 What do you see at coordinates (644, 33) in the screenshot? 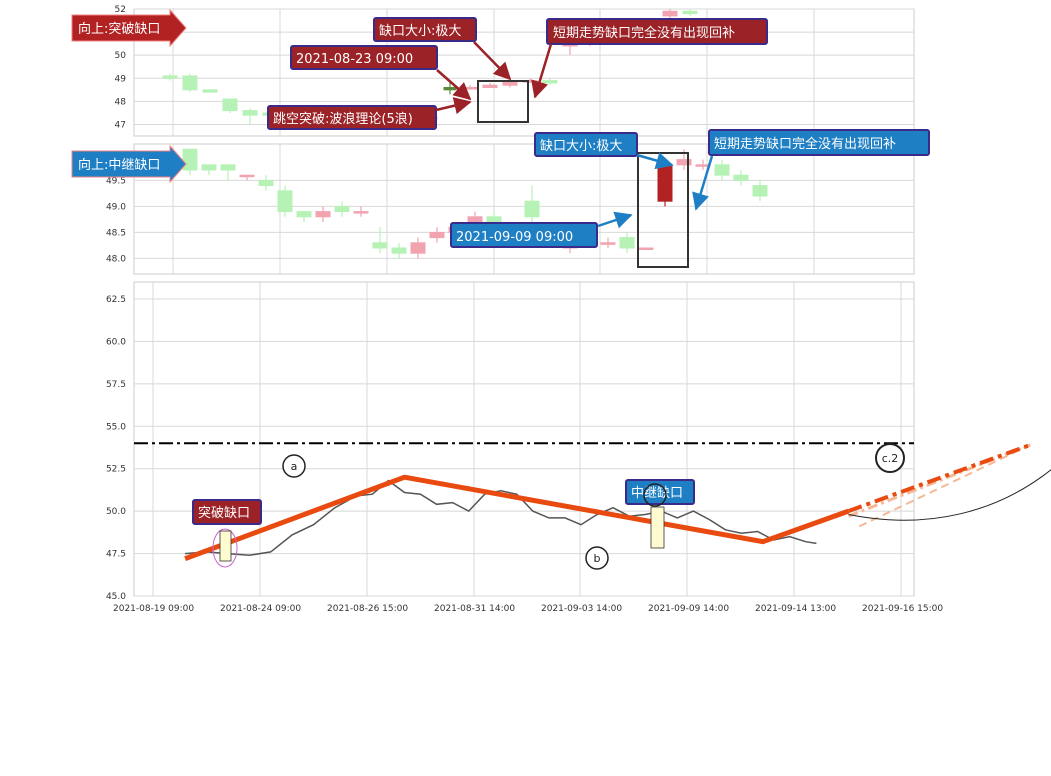
I see `ann-top-not-filled-text: 短期走势缺口完全没有出现回补` at bounding box center [644, 33].